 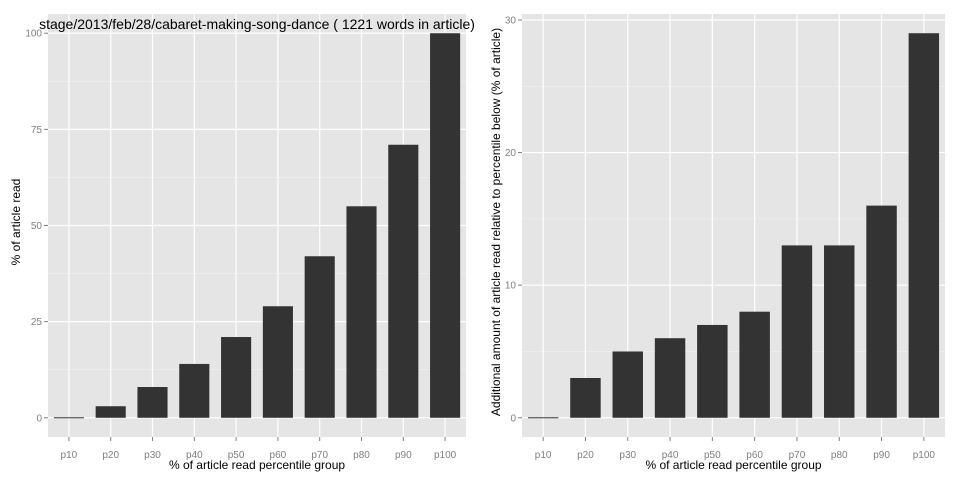 I want to click on y-axis-title: % of article read, so click(x=16, y=222).